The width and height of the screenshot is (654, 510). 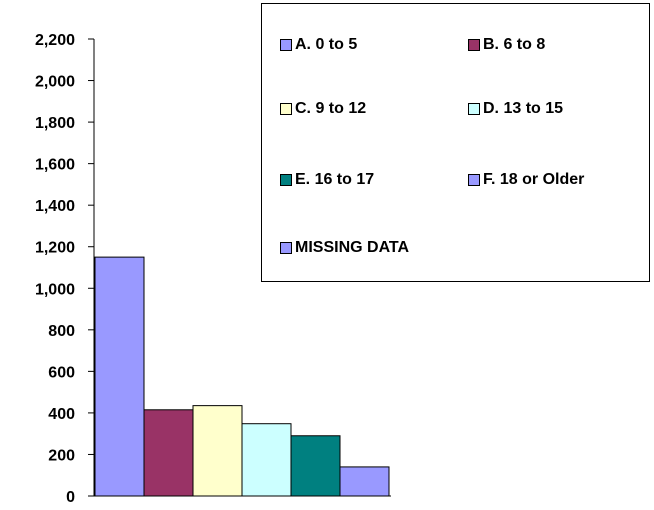 What do you see at coordinates (523, 108) in the screenshot?
I see `legend-label: D. 13 to 15` at bounding box center [523, 108].